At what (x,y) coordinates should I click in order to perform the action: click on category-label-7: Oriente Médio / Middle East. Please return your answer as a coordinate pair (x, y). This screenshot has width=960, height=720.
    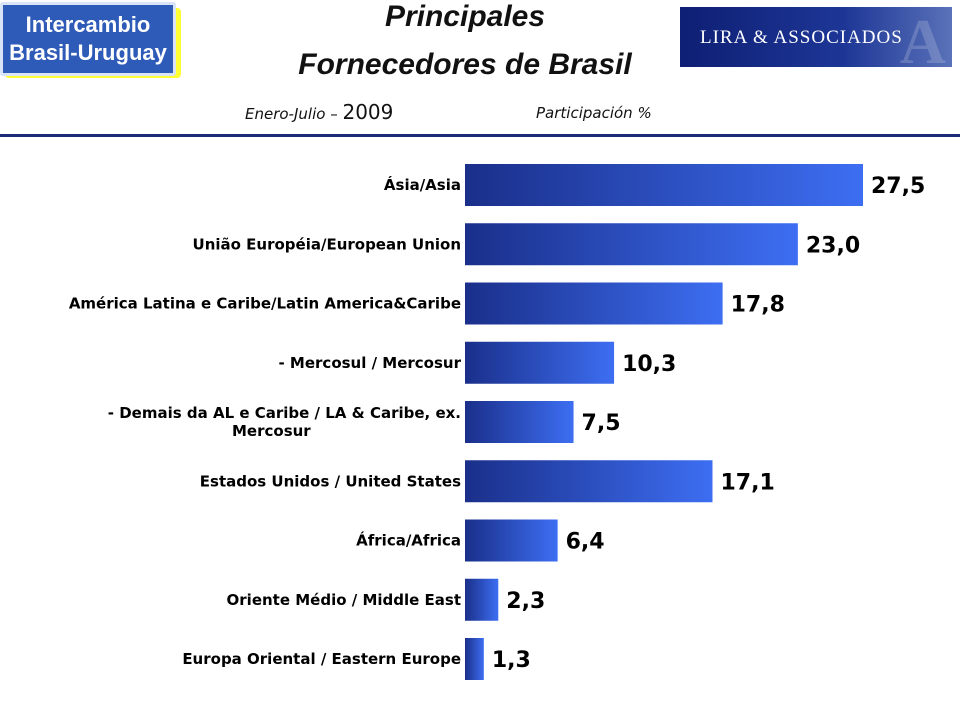
    Looking at the image, I should click on (344, 600).